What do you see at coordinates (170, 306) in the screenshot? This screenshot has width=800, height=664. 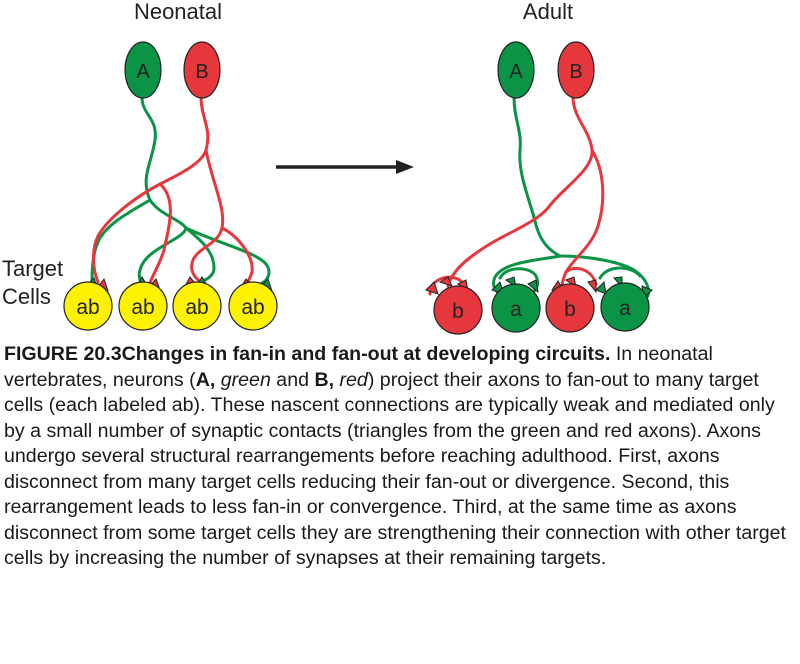 I see `neonatal-target-cells: ab ab ab ab` at bounding box center [170, 306].